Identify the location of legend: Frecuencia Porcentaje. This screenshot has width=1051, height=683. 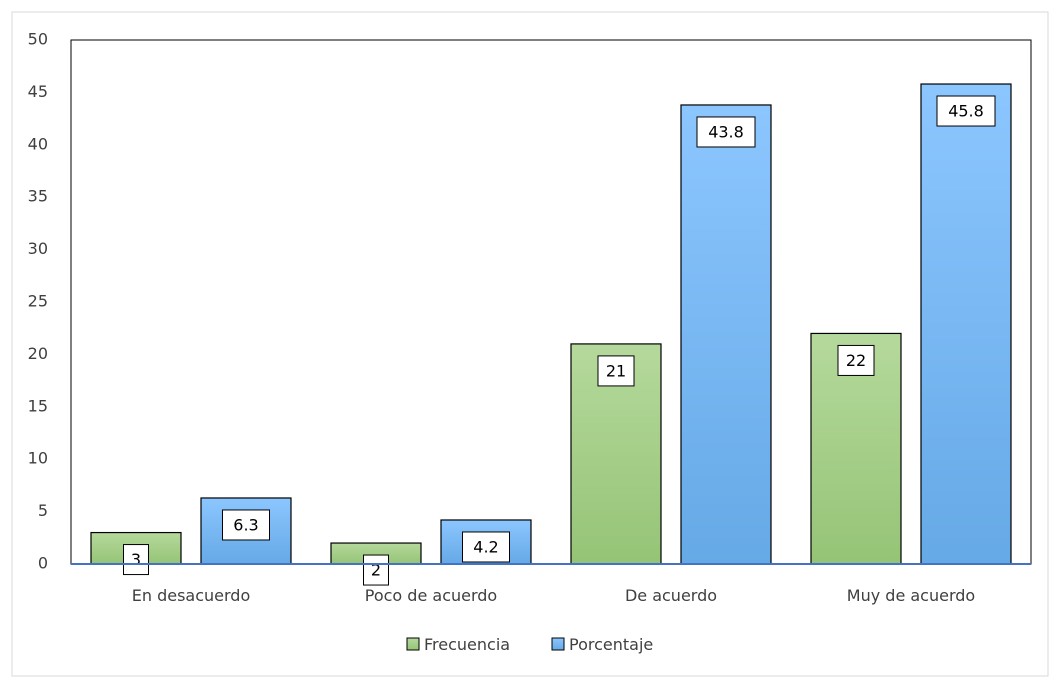
(529, 644).